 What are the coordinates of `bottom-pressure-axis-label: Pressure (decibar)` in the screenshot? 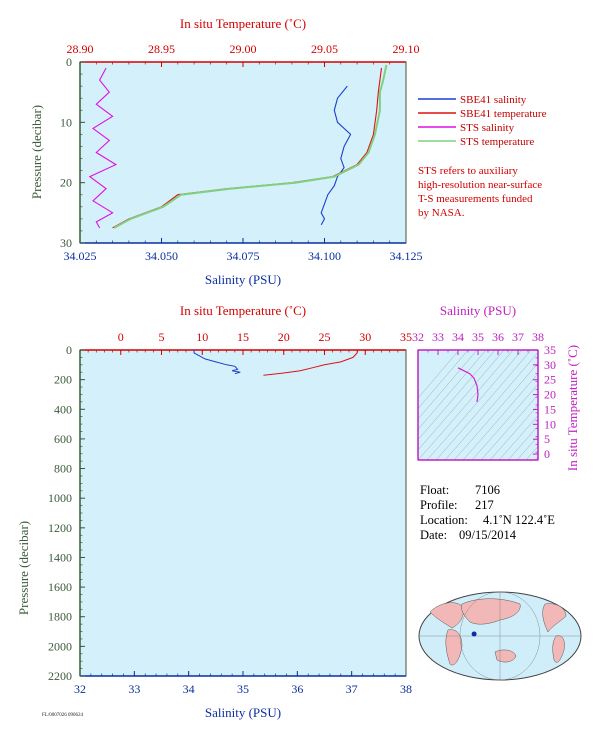 It's located at (23, 568).